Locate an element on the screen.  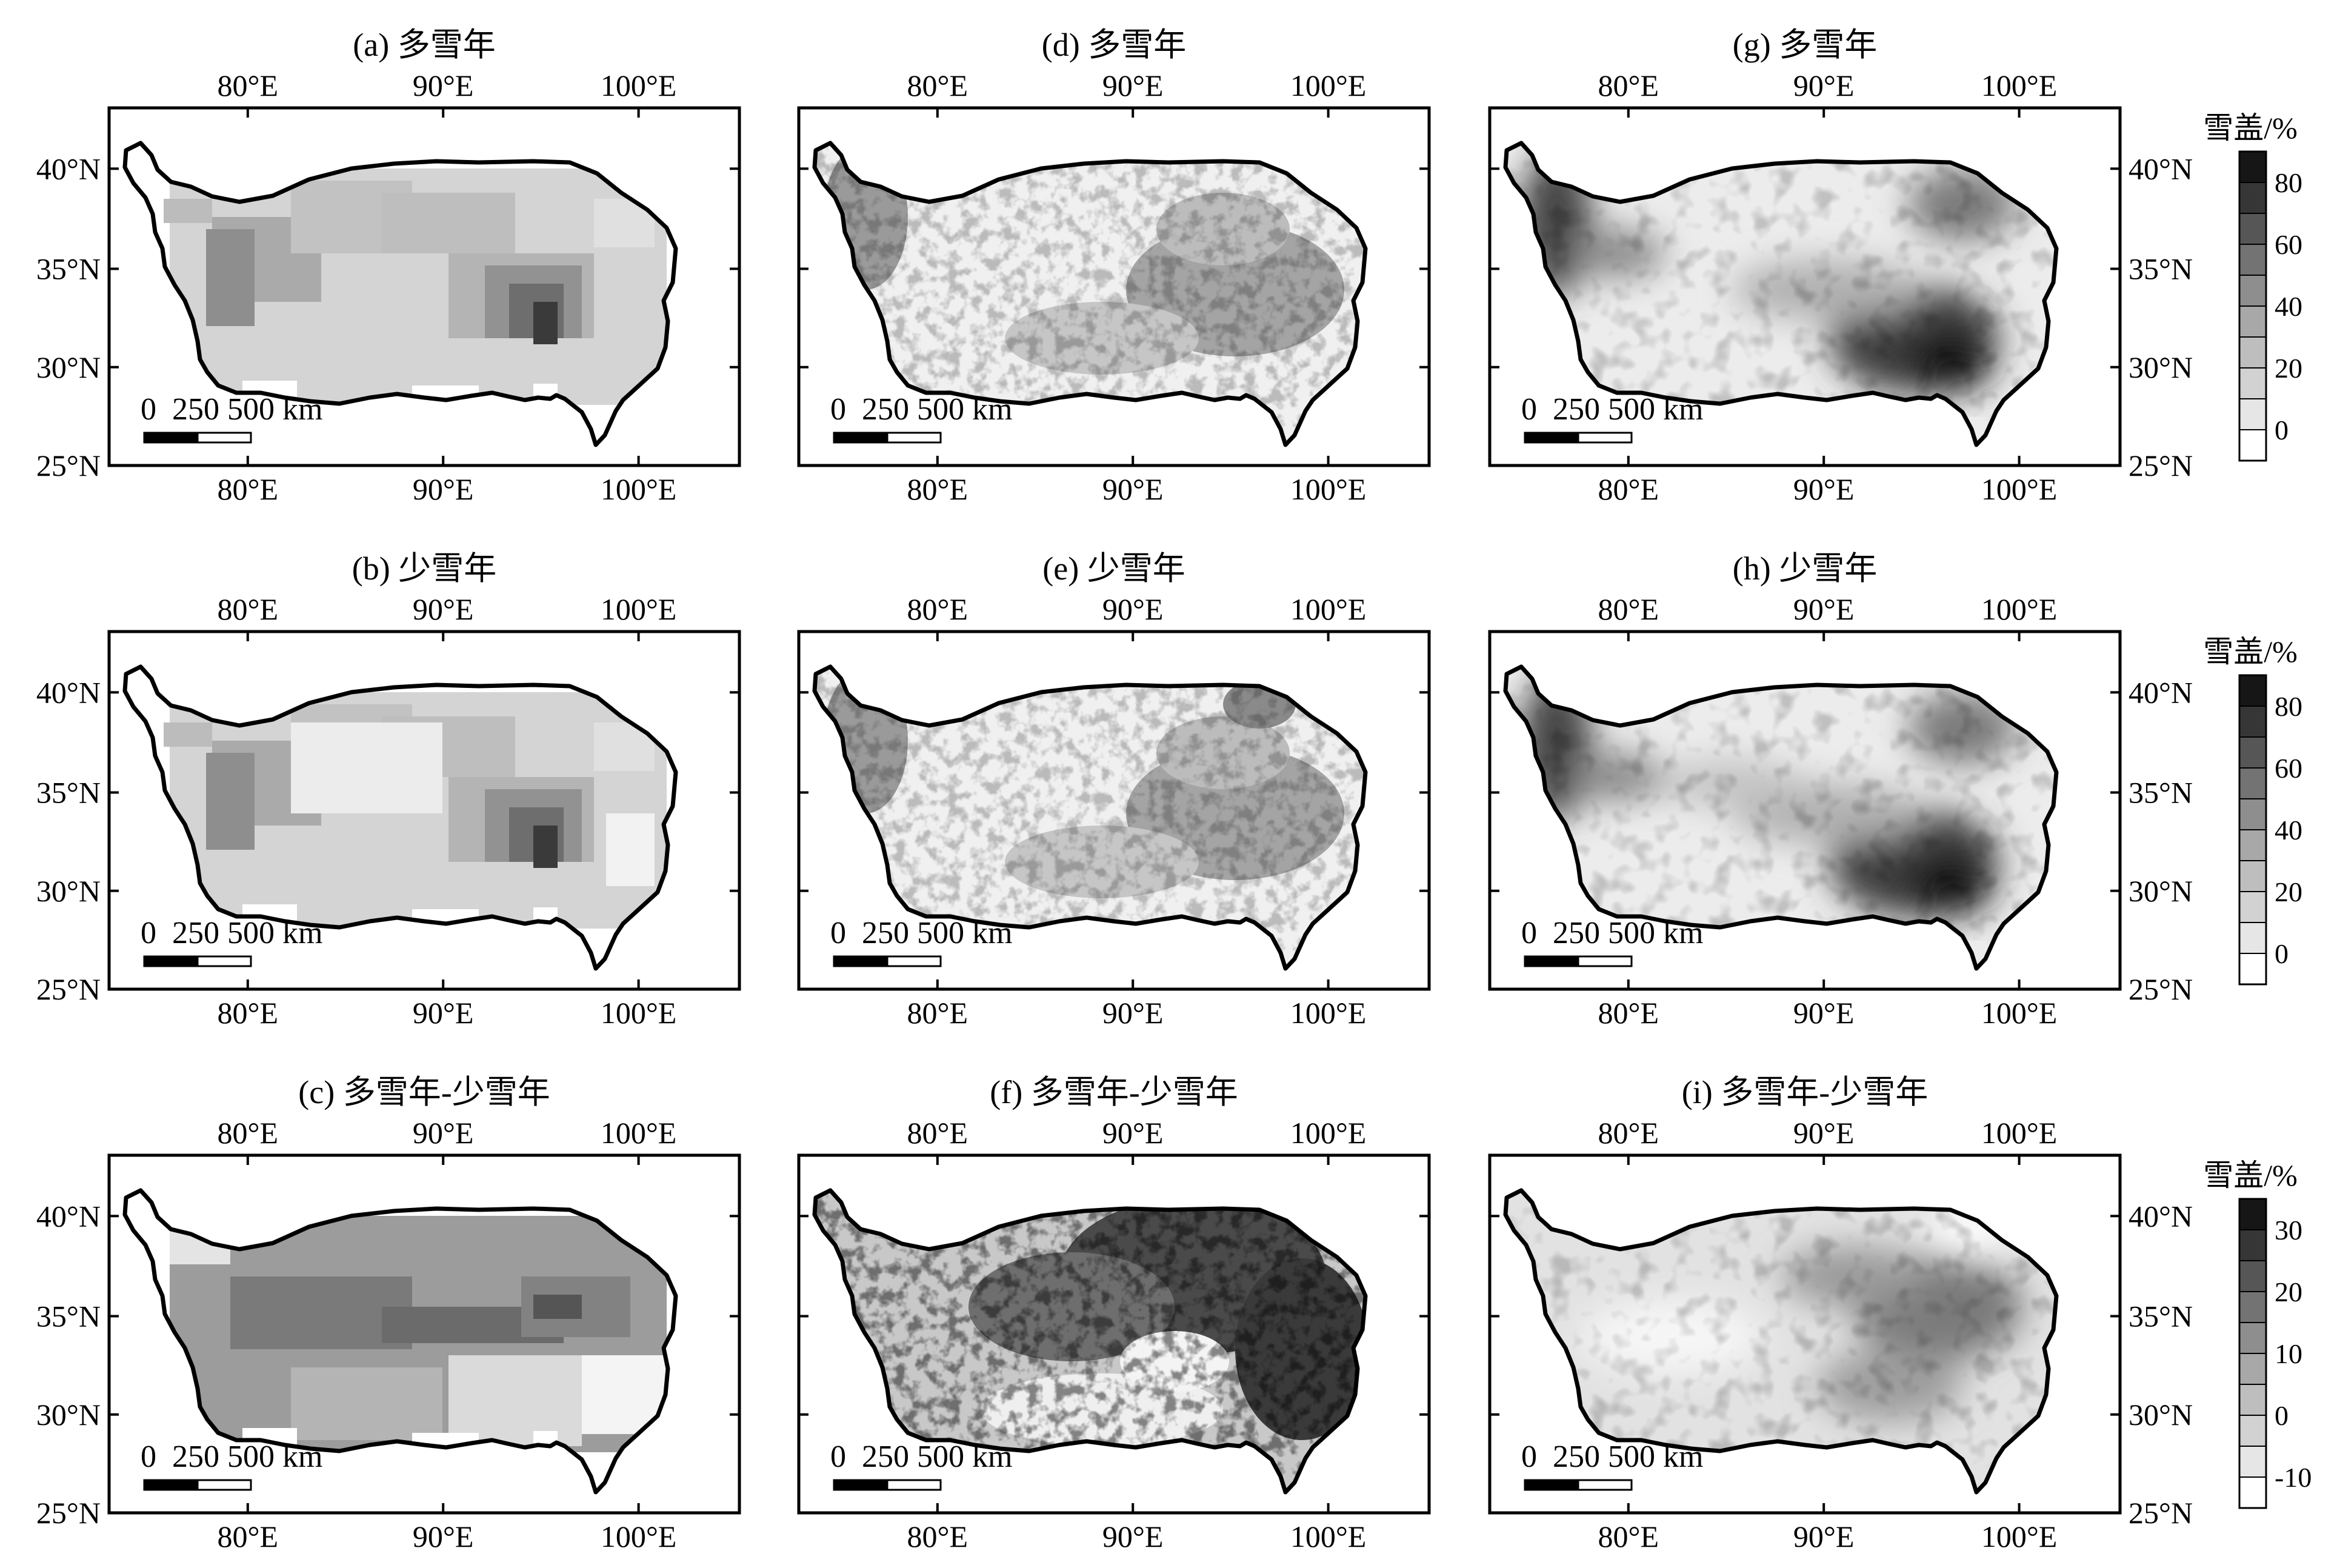
lat-tick-right: 35°N is located at coordinates (2161, 269).